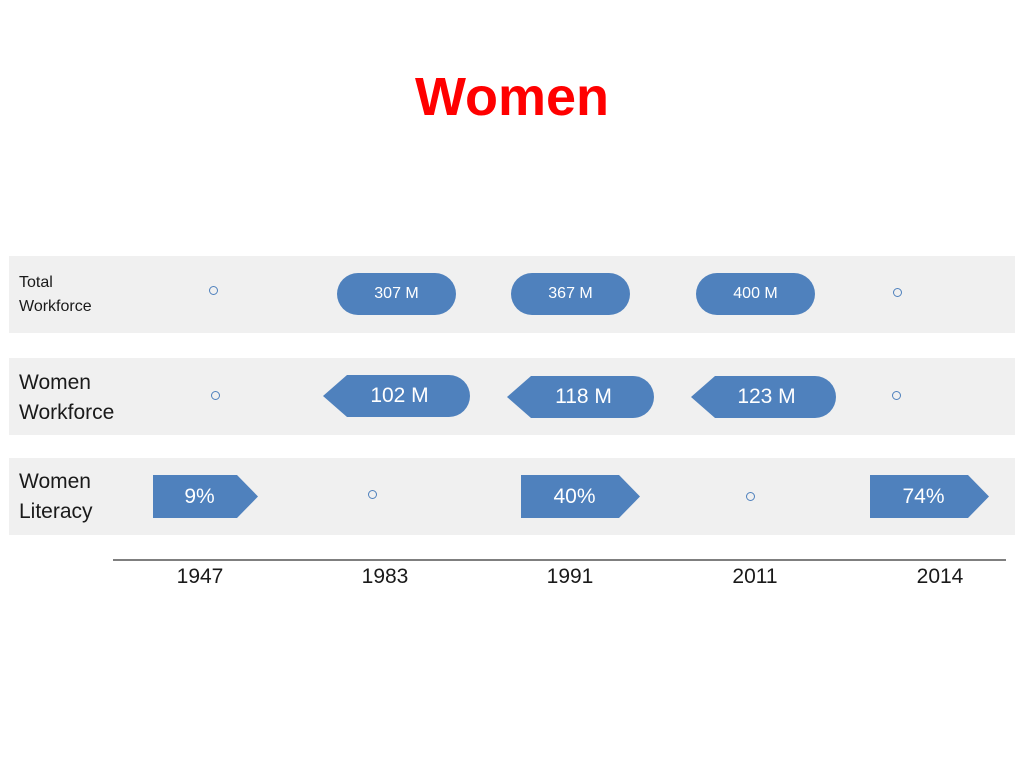  What do you see at coordinates (56, 511) in the screenshot?
I see `women-literacy-label-line2: Literacy` at bounding box center [56, 511].